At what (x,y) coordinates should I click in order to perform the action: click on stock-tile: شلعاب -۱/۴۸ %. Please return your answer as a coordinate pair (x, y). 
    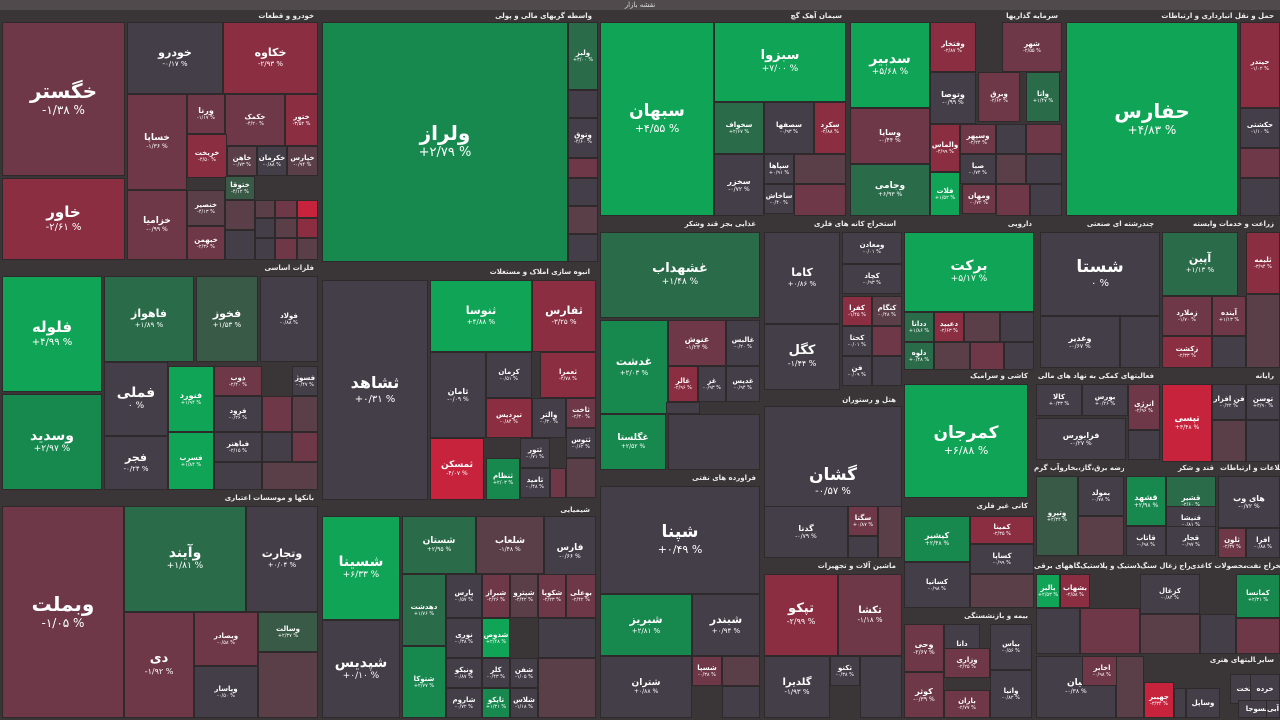
    Looking at the image, I should click on (510, 545).